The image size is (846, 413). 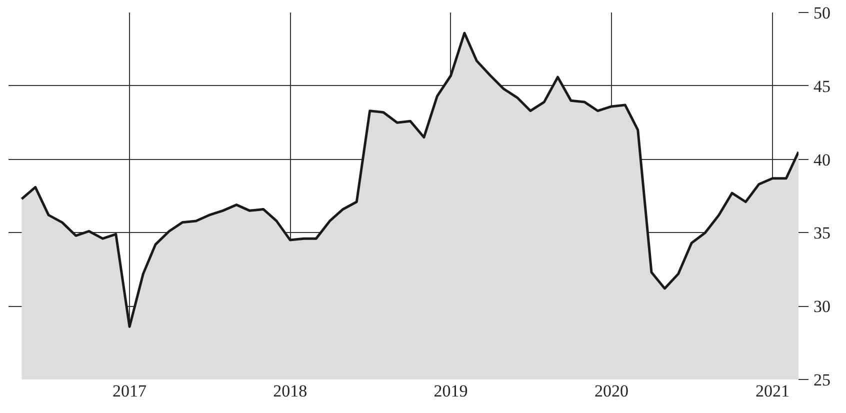 What do you see at coordinates (611, 391) in the screenshot?
I see `x-tick-label: 2020` at bounding box center [611, 391].